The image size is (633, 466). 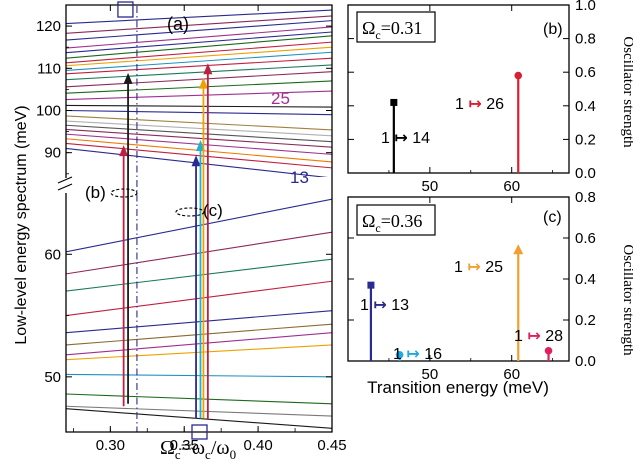 What do you see at coordinates (626, 300) in the screenshot?
I see `y-axis-label-c: Oscillator strength` at bounding box center [626, 300].